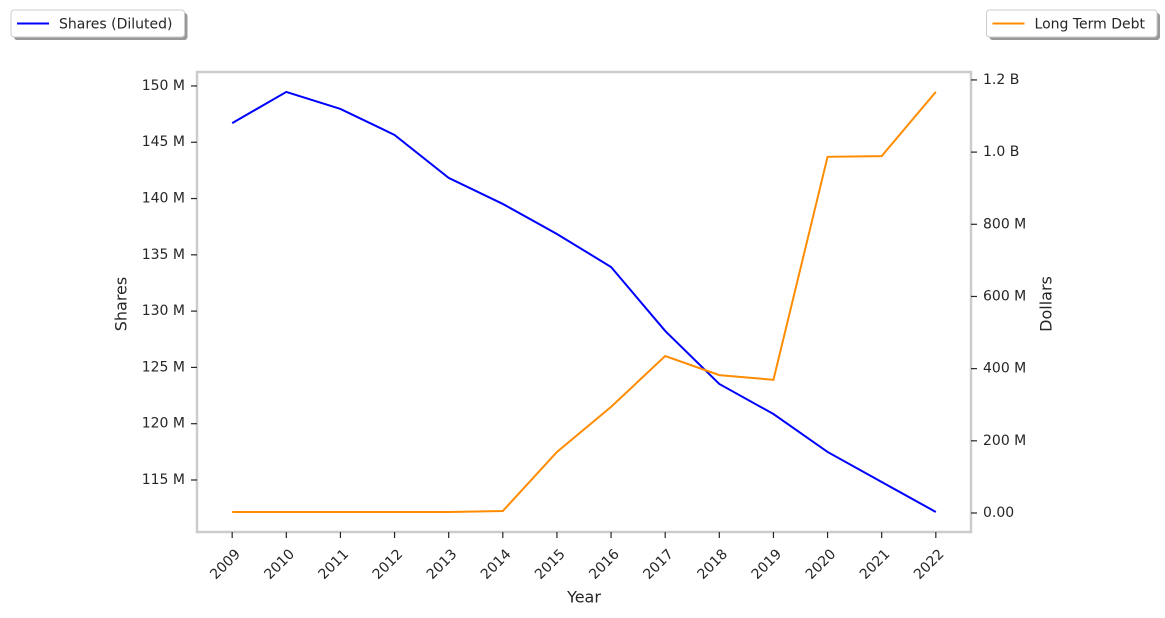 Image resolution: width=1165 pixels, height=618 pixels. What do you see at coordinates (163, 142) in the screenshot?
I see `y-tick-label: 145 M` at bounding box center [163, 142].